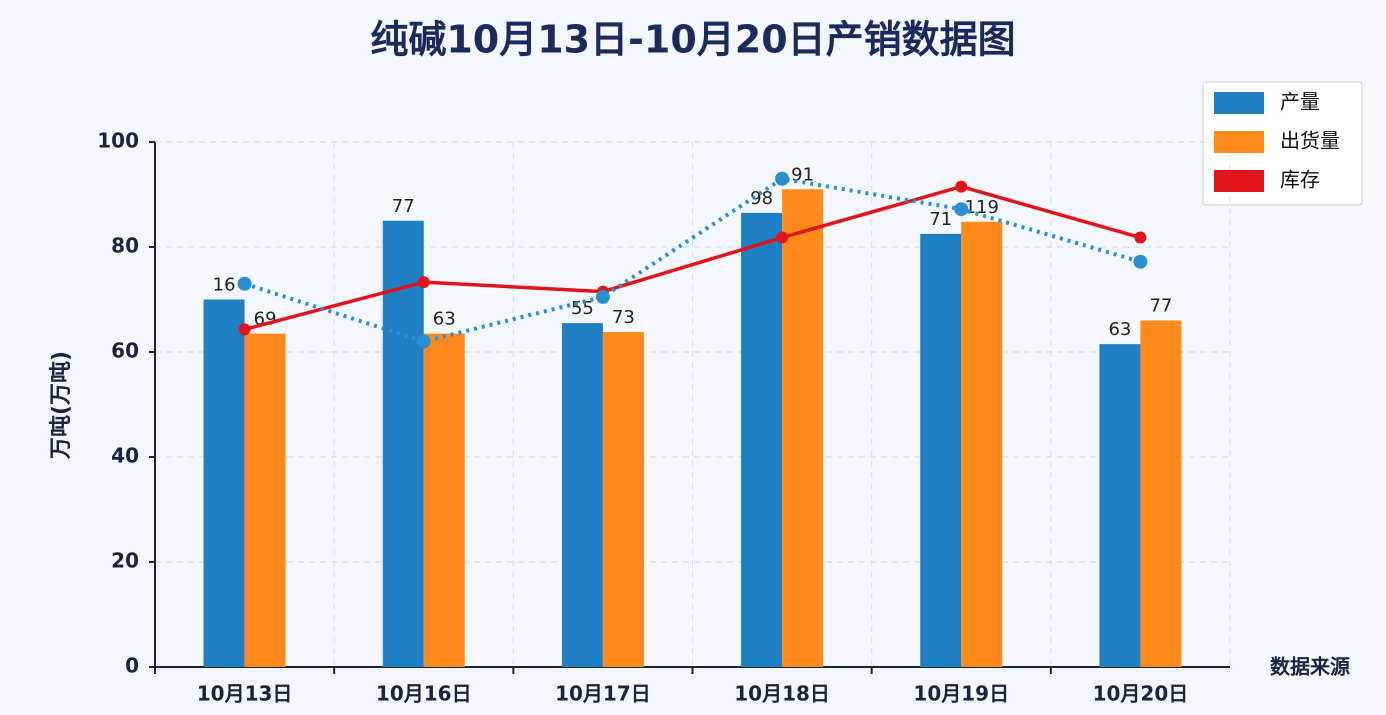 The image size is (1386, 715). What do you see at coordinates (424, 694) in the screenshot?
I see `x-tick-label: 10月16日` at bounding box center [424, 694].